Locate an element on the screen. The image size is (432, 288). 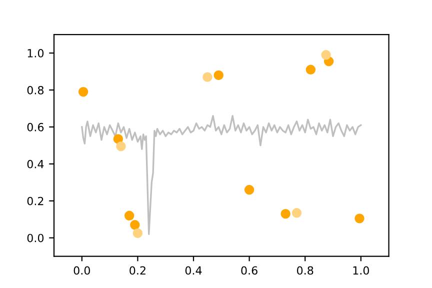
y-tick-label: 1.0 is located at coordinates (36, 53).